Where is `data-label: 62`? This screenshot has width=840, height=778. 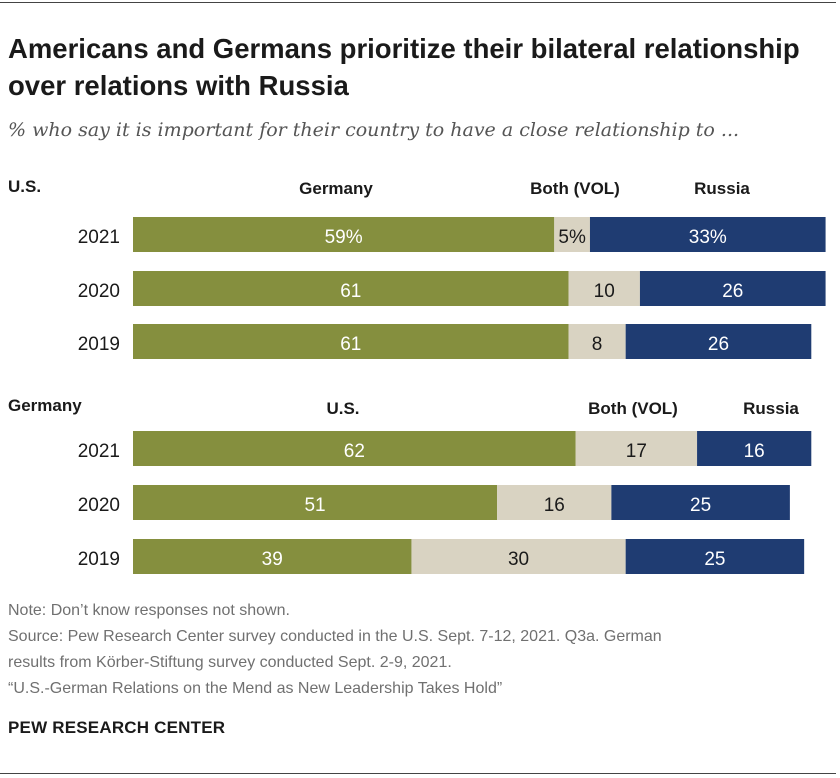
data-label: 62 is located at coordinates (354, 451).